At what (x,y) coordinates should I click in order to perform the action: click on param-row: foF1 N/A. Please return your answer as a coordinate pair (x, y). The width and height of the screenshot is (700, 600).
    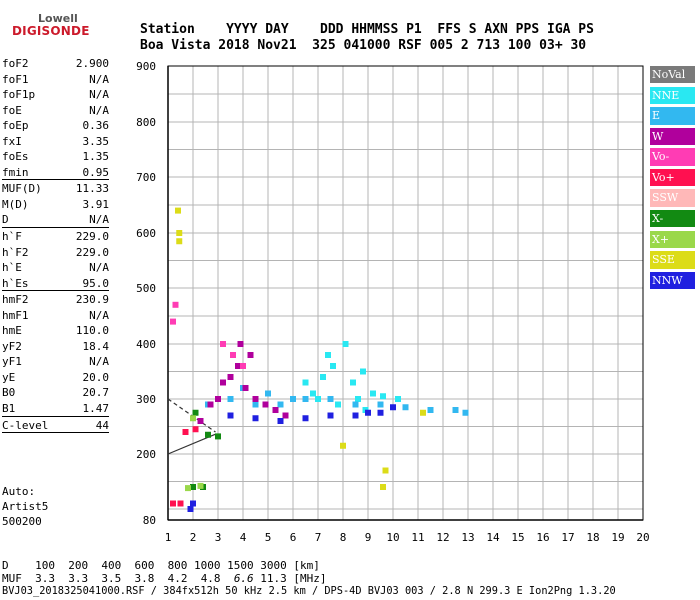
    Looking at the image, I should click on (55, 80).